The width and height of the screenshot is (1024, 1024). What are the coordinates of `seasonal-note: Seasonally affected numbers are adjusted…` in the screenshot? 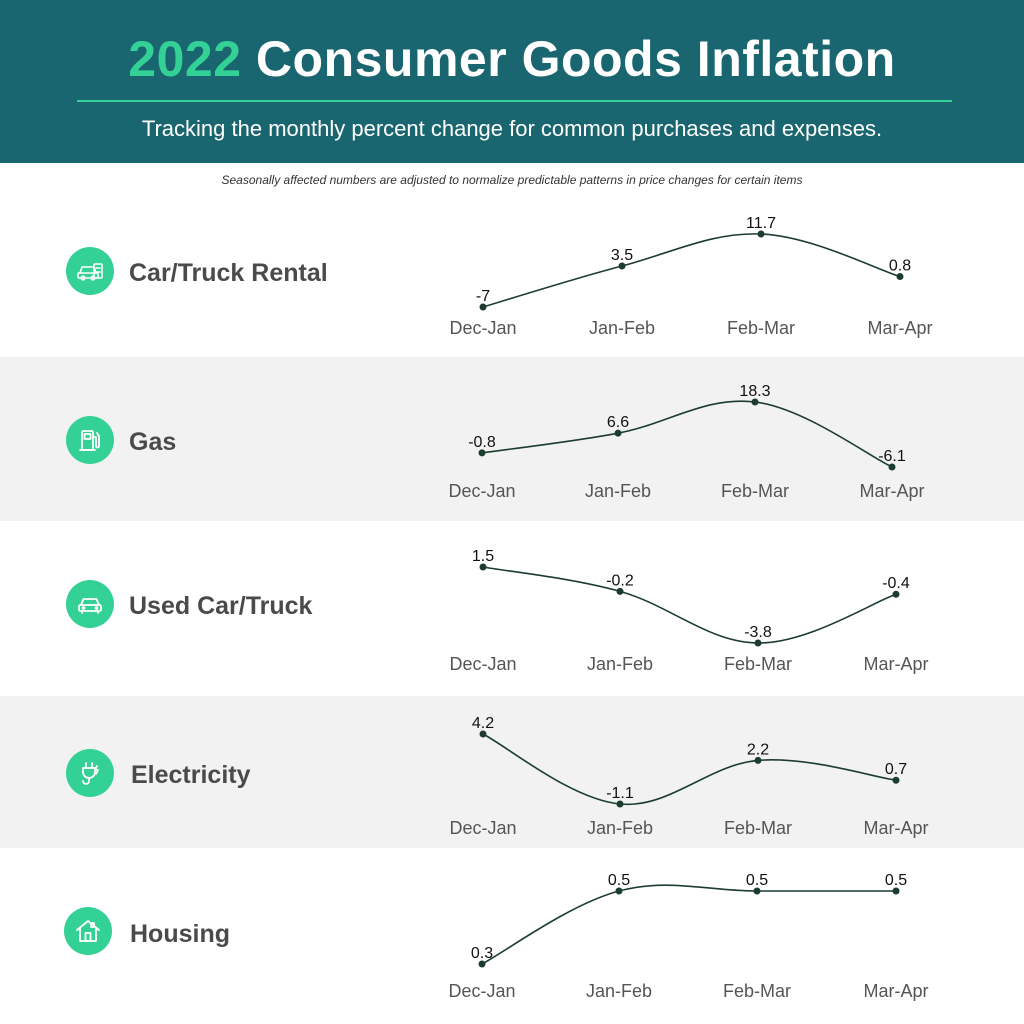 It's located at (512, 180).